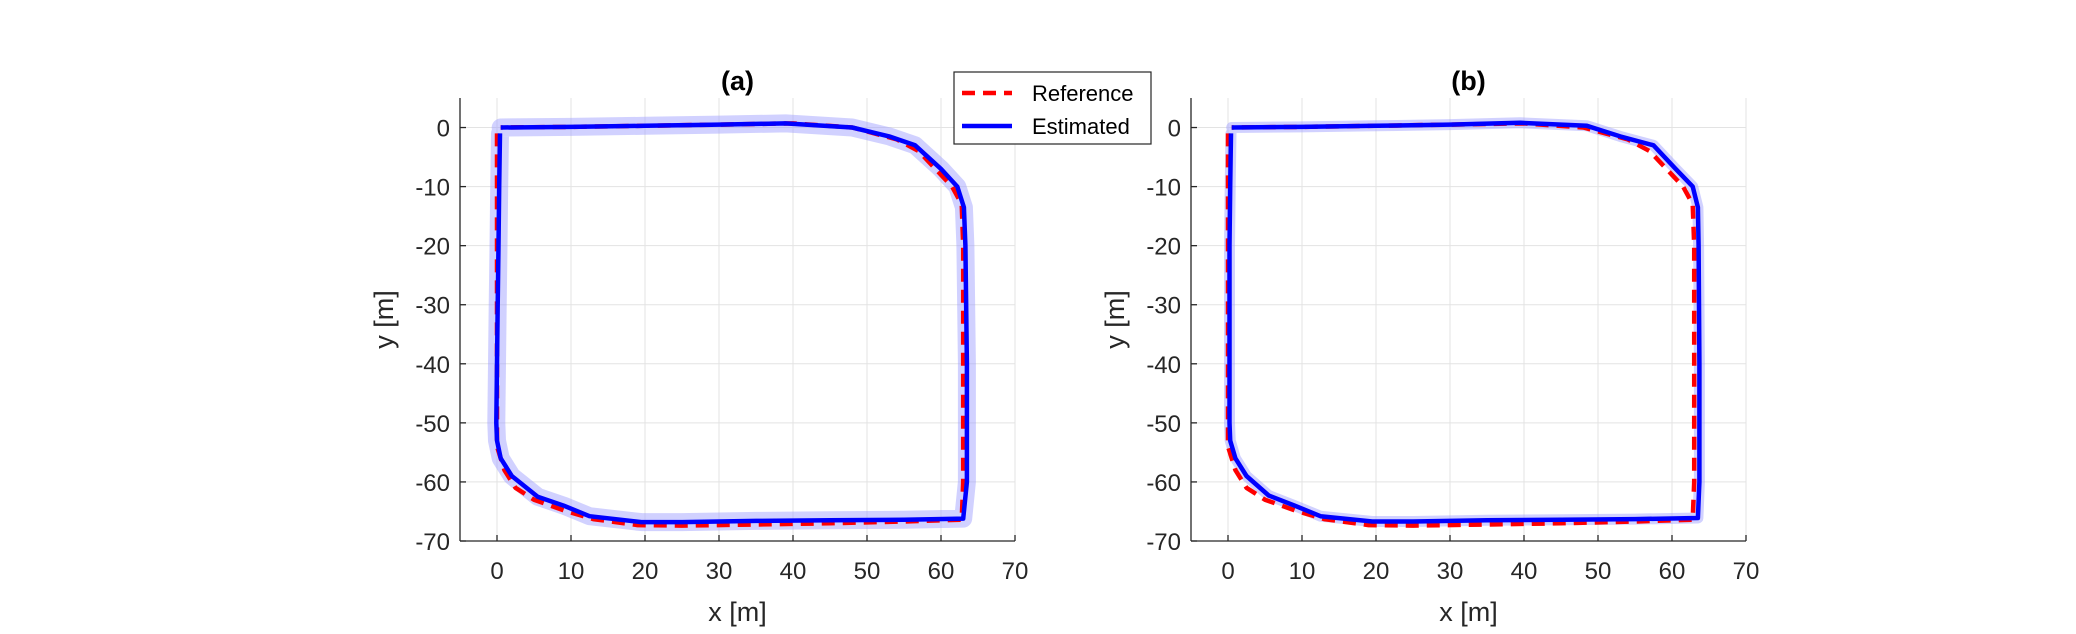  Describe the element at coordinates (1468, 612) in the screenshot. I see `x-axis-label-b: x [m]` at that location.